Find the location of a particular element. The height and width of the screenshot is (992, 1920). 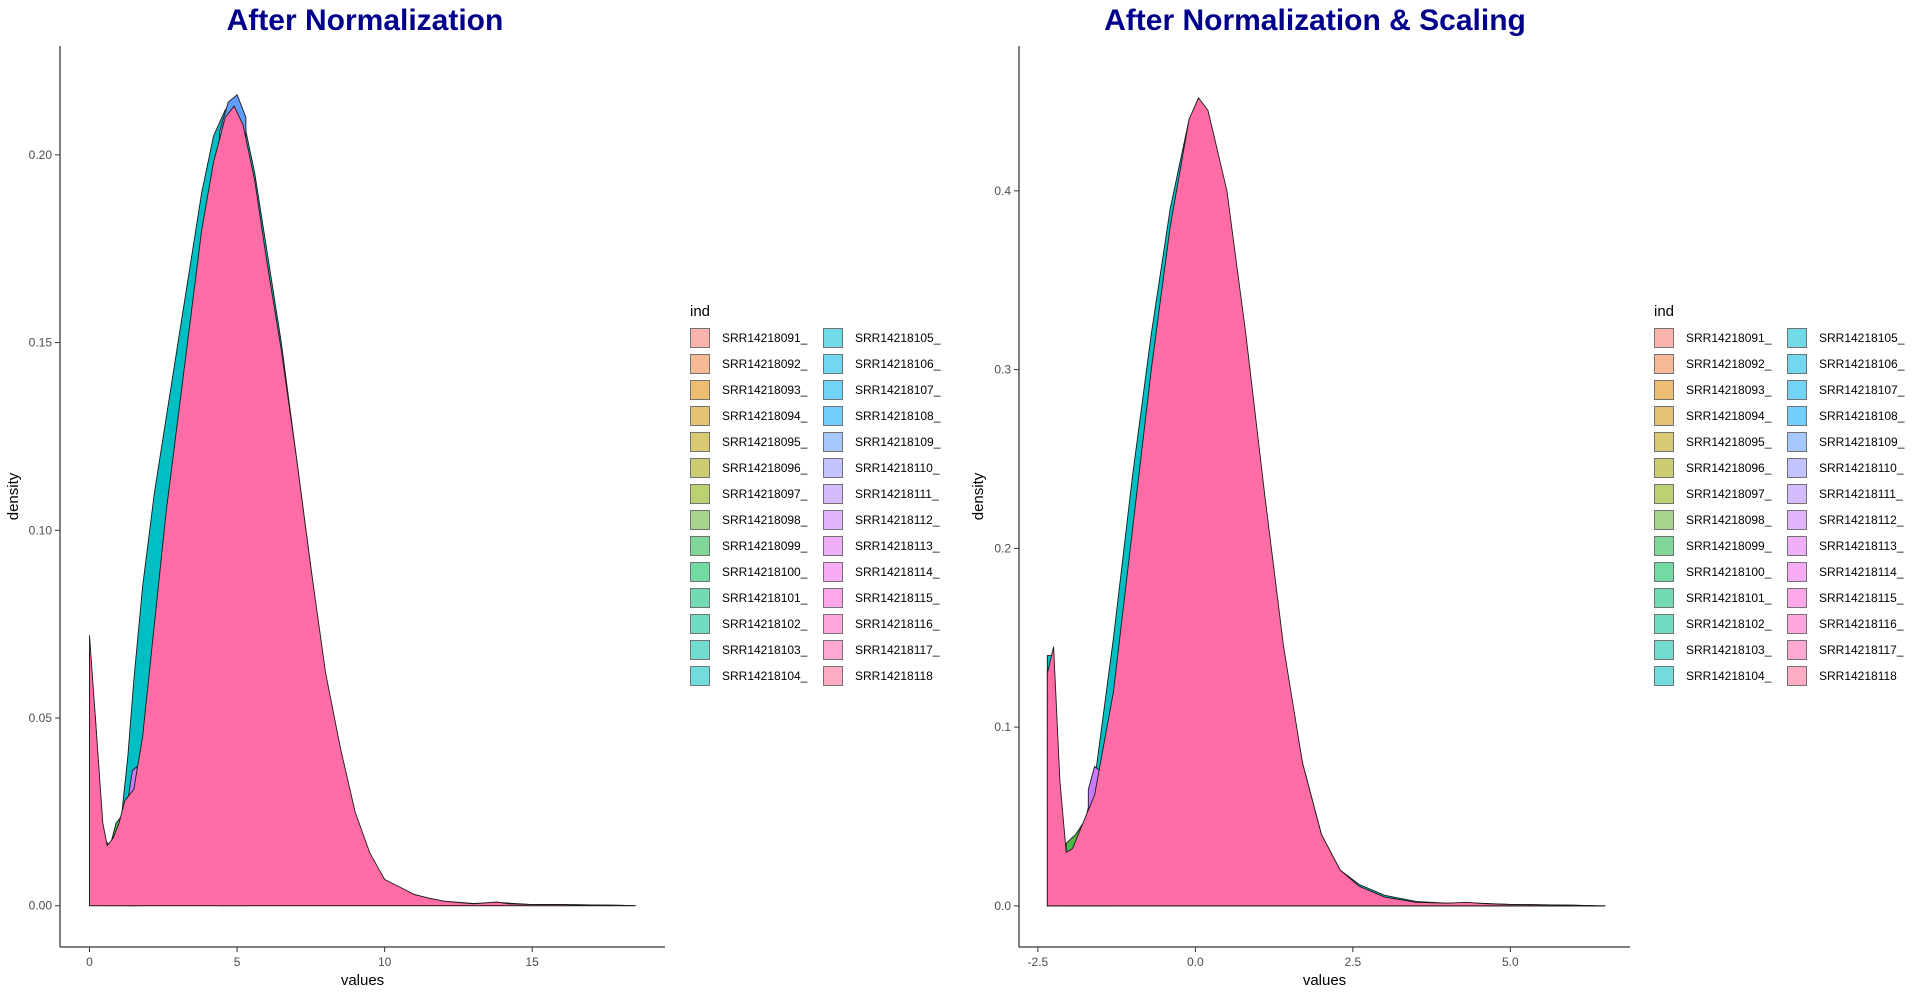

legend-item: SRR14218104_ is located at coordinates (748, 676).